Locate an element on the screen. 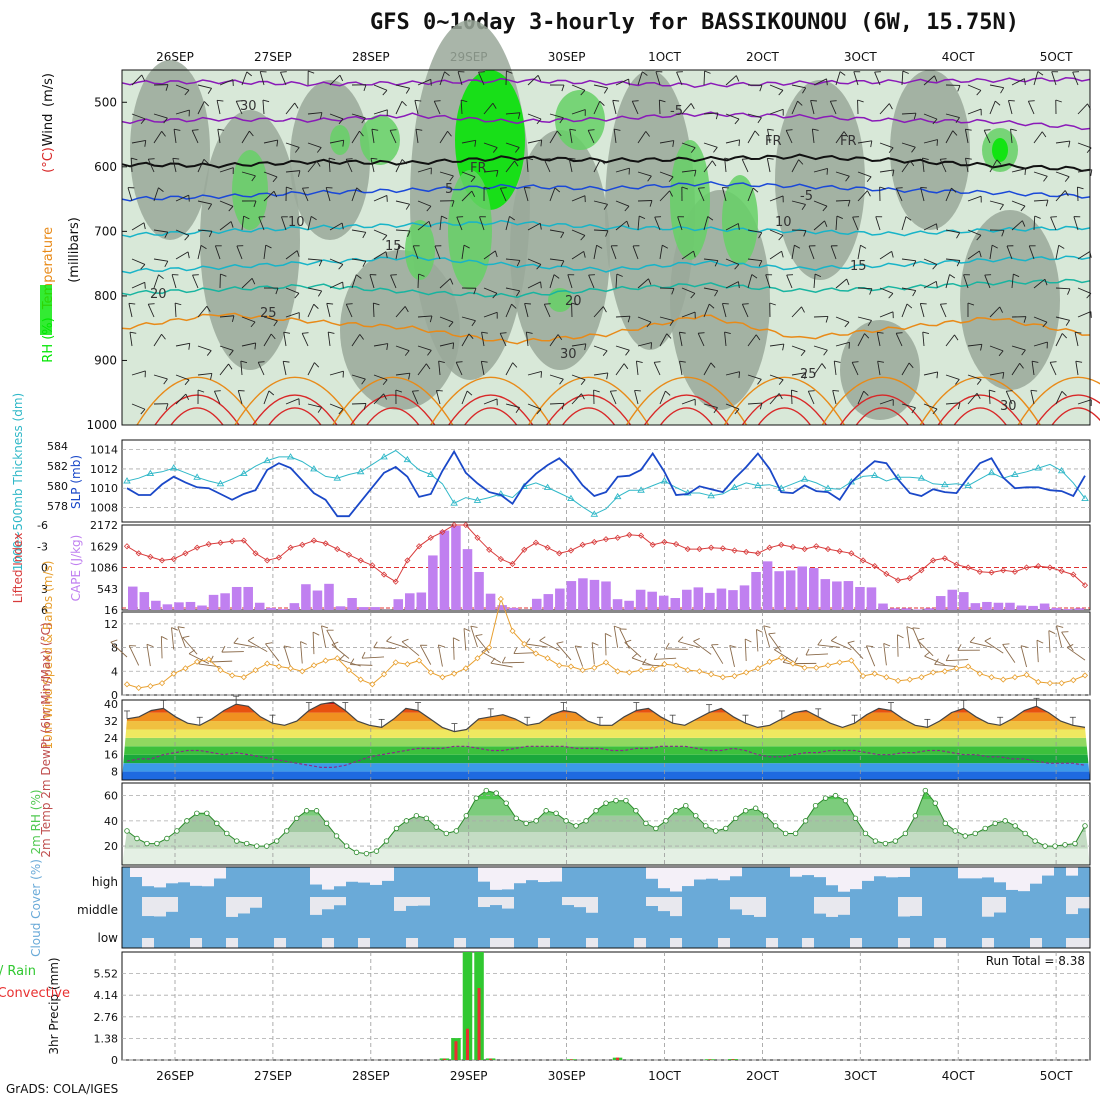 The image size is (1100, 1100). isotherm-label: 15 is located at coordinates (393, 246).